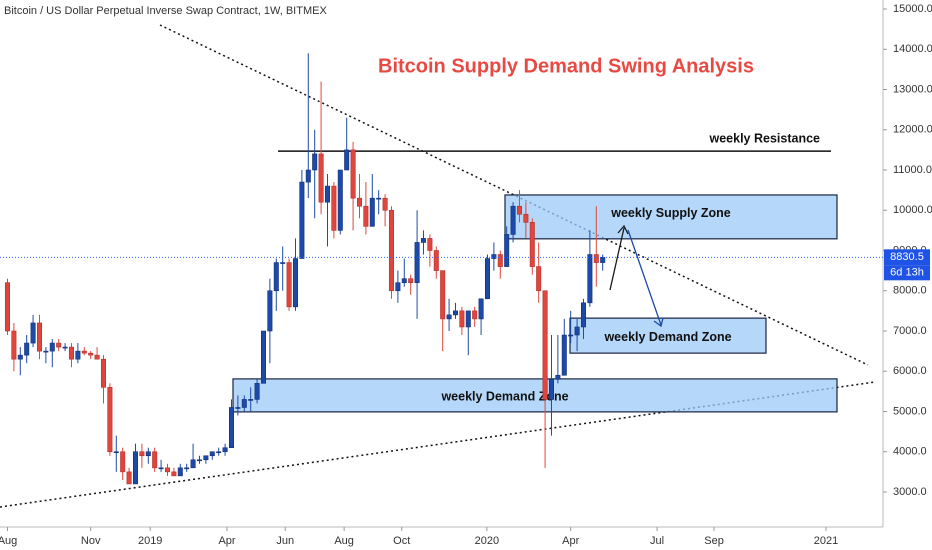  I want to click on y-tick-label: 3000.0, so click(910, 492).